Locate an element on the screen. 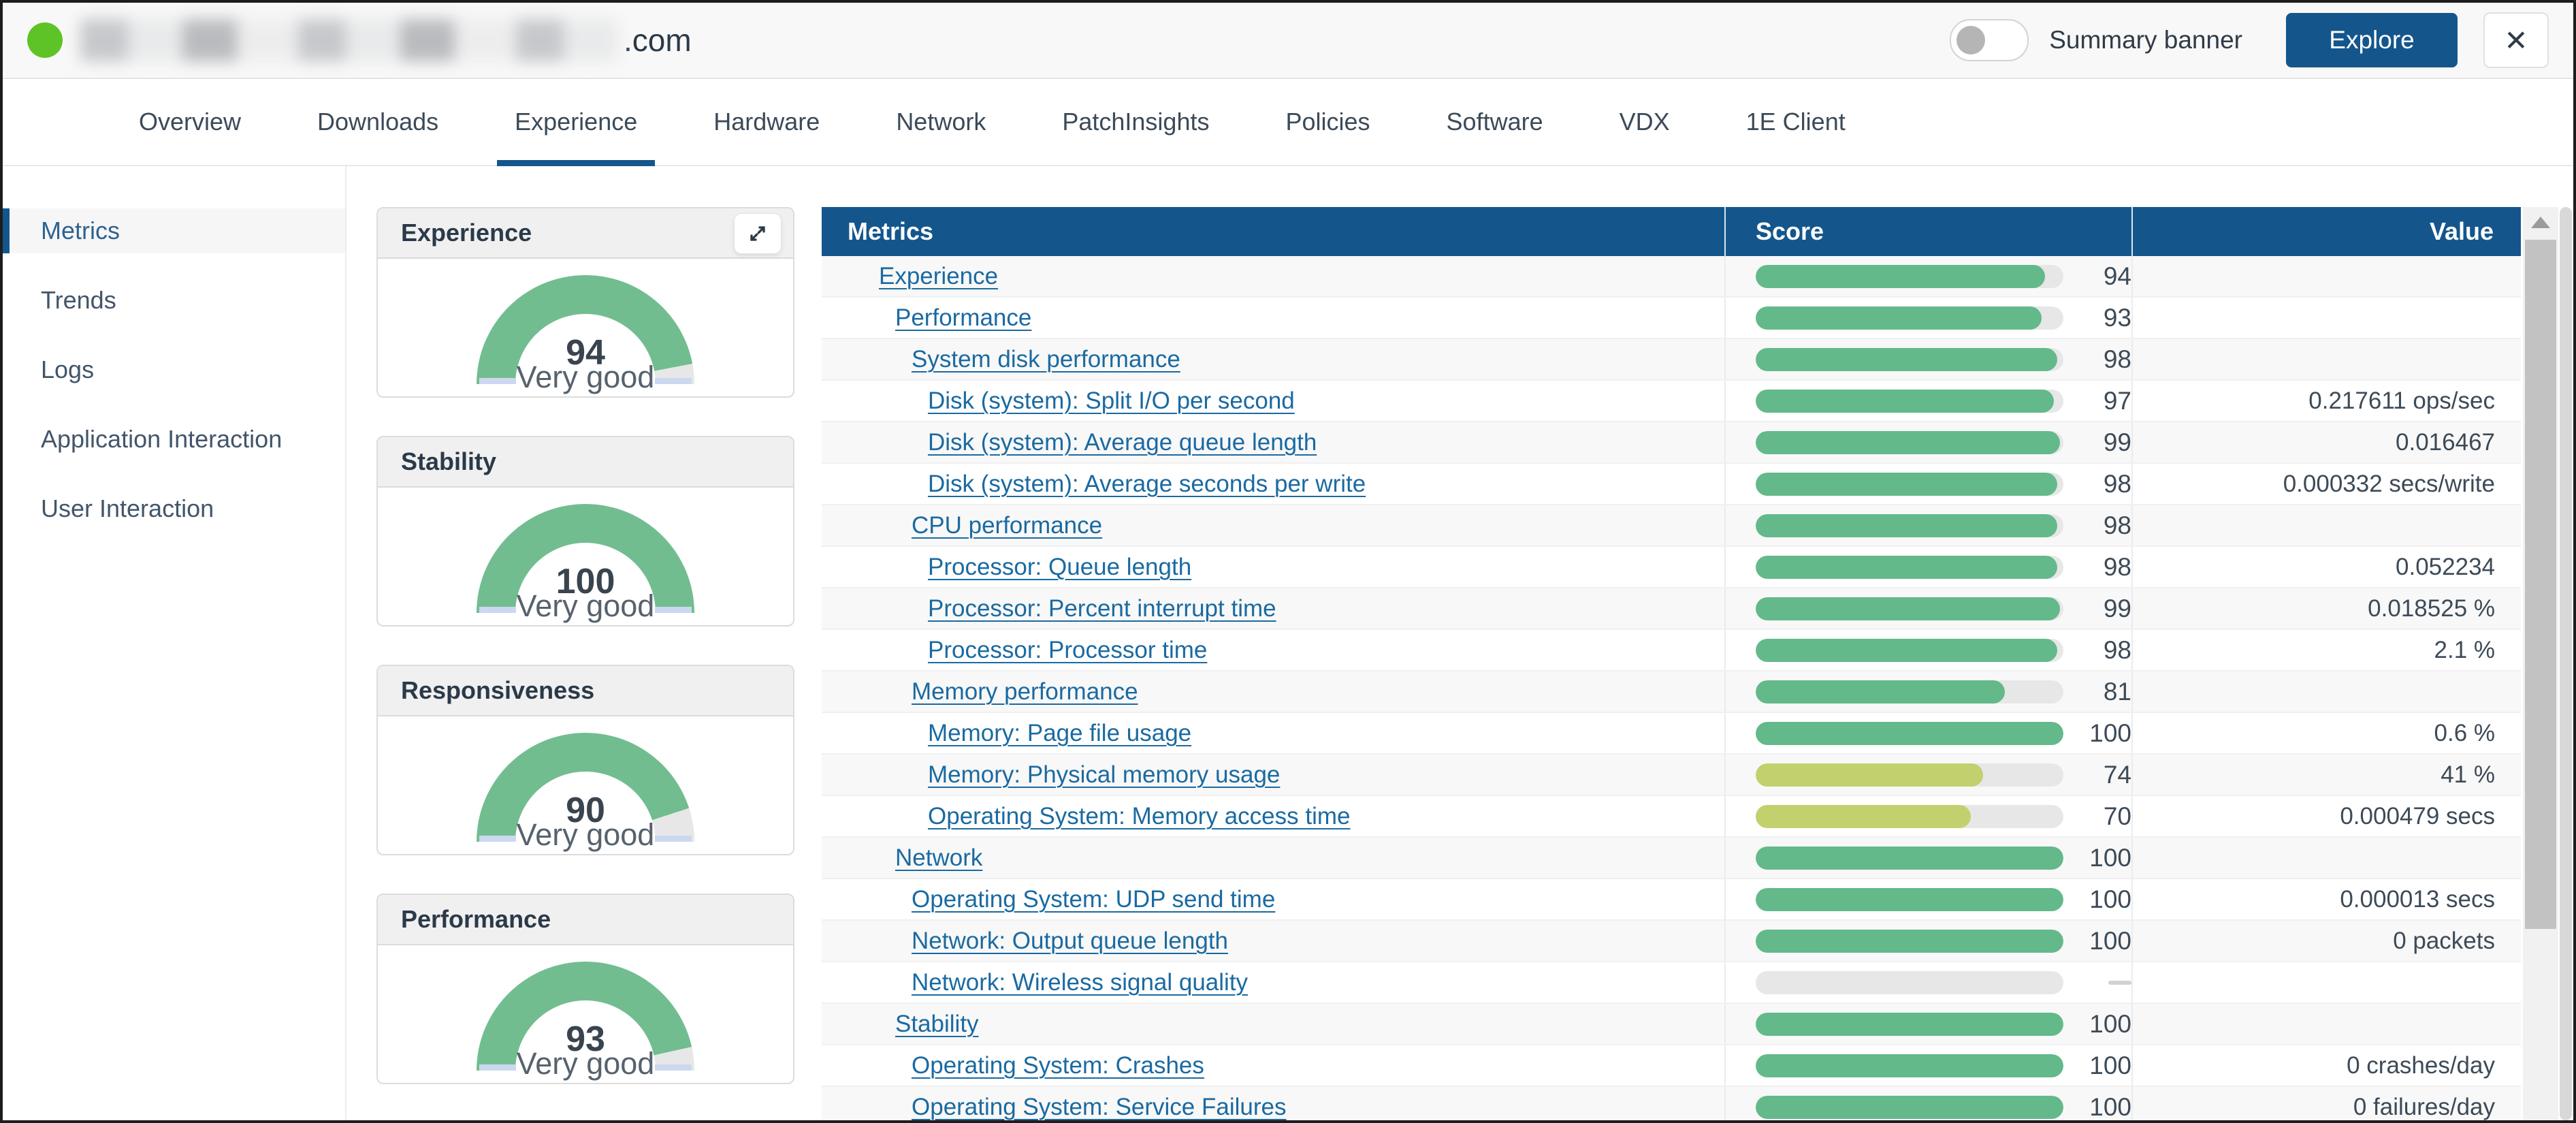  metric-link: Operating System: Crashes is located at coordinates (1058, 1065).